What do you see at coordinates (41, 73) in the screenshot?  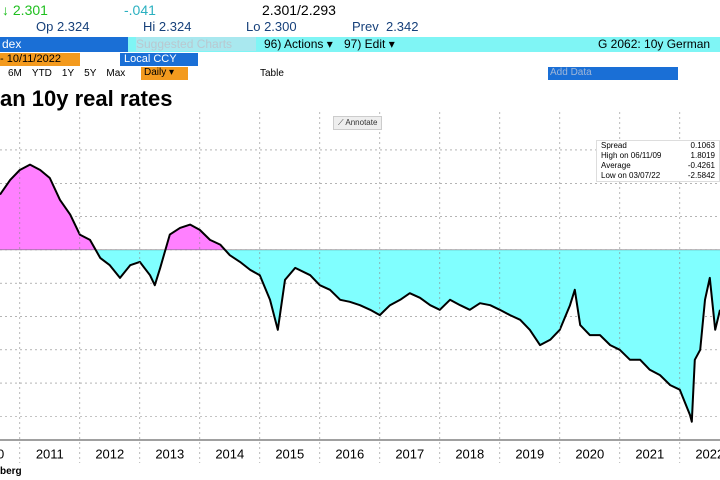 I see `range-button: YTD` at bounding box center [41, 73].